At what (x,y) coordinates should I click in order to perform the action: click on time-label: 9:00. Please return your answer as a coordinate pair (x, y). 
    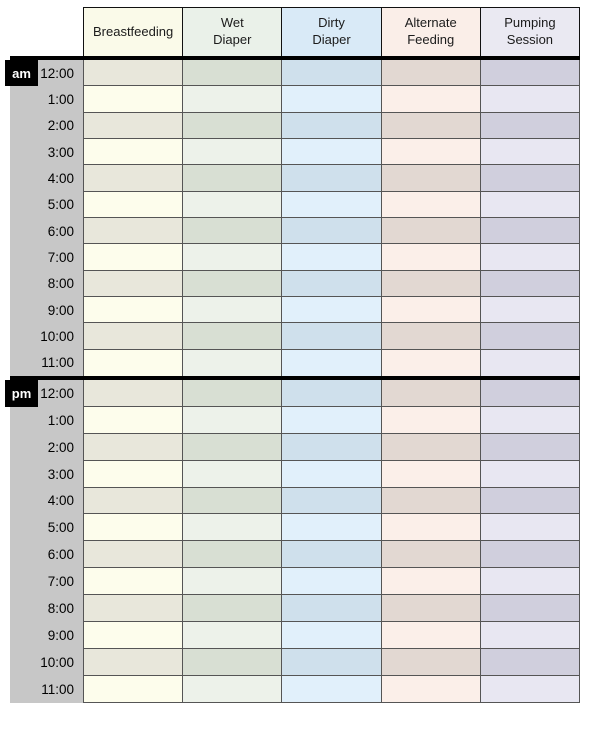
    Looking at the image, I should click on (46, 635).